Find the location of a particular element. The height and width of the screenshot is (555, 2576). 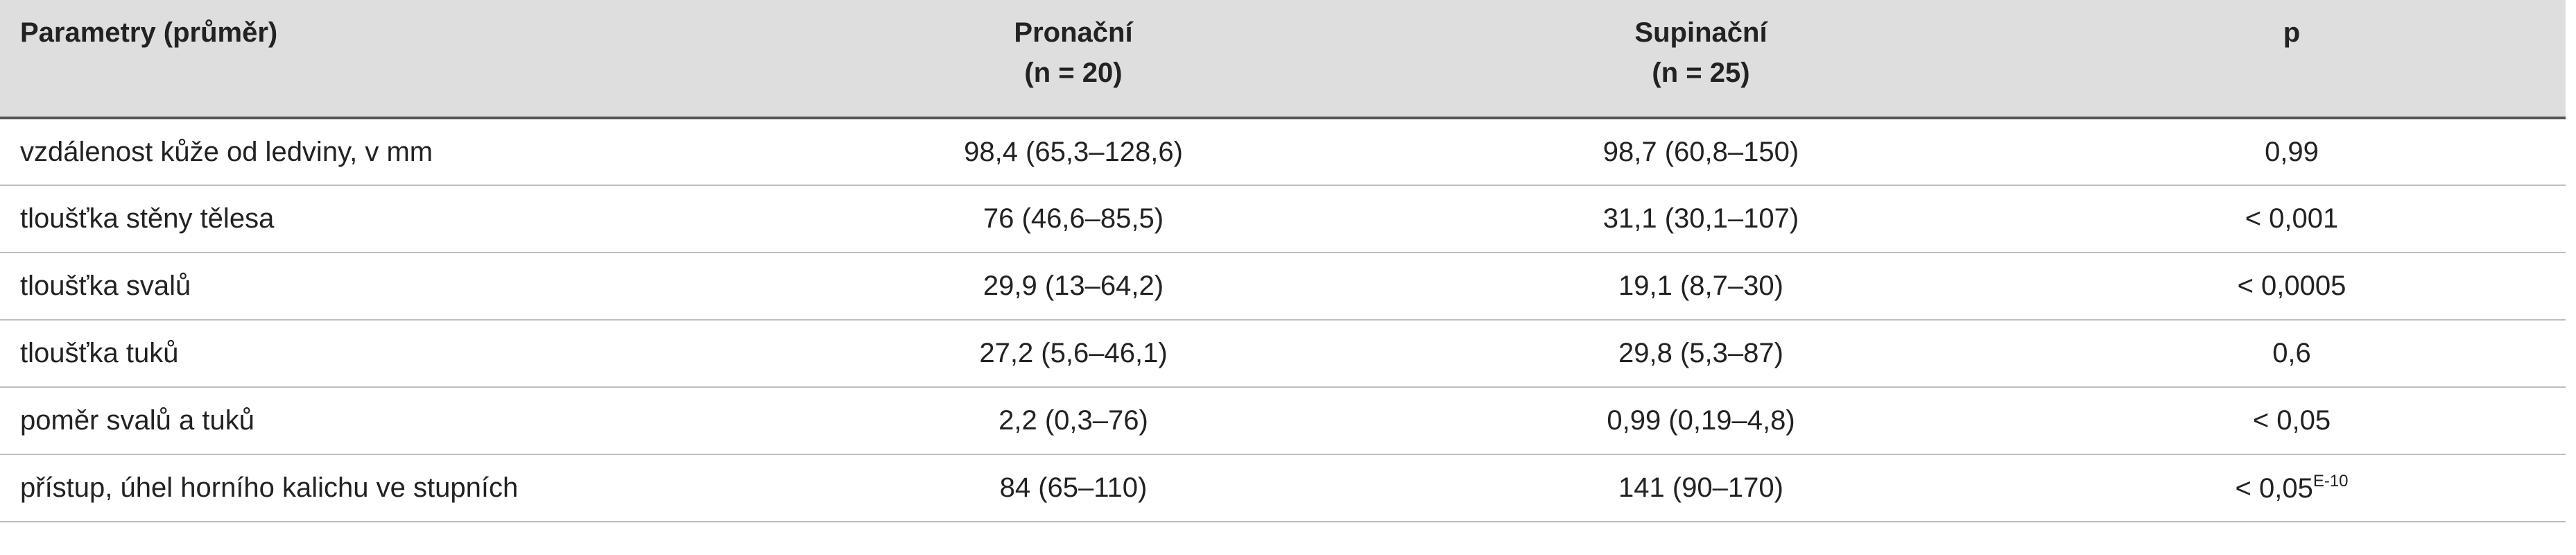

header-cell: Supinační (n = 25) is located at coordinates (1701, 59).